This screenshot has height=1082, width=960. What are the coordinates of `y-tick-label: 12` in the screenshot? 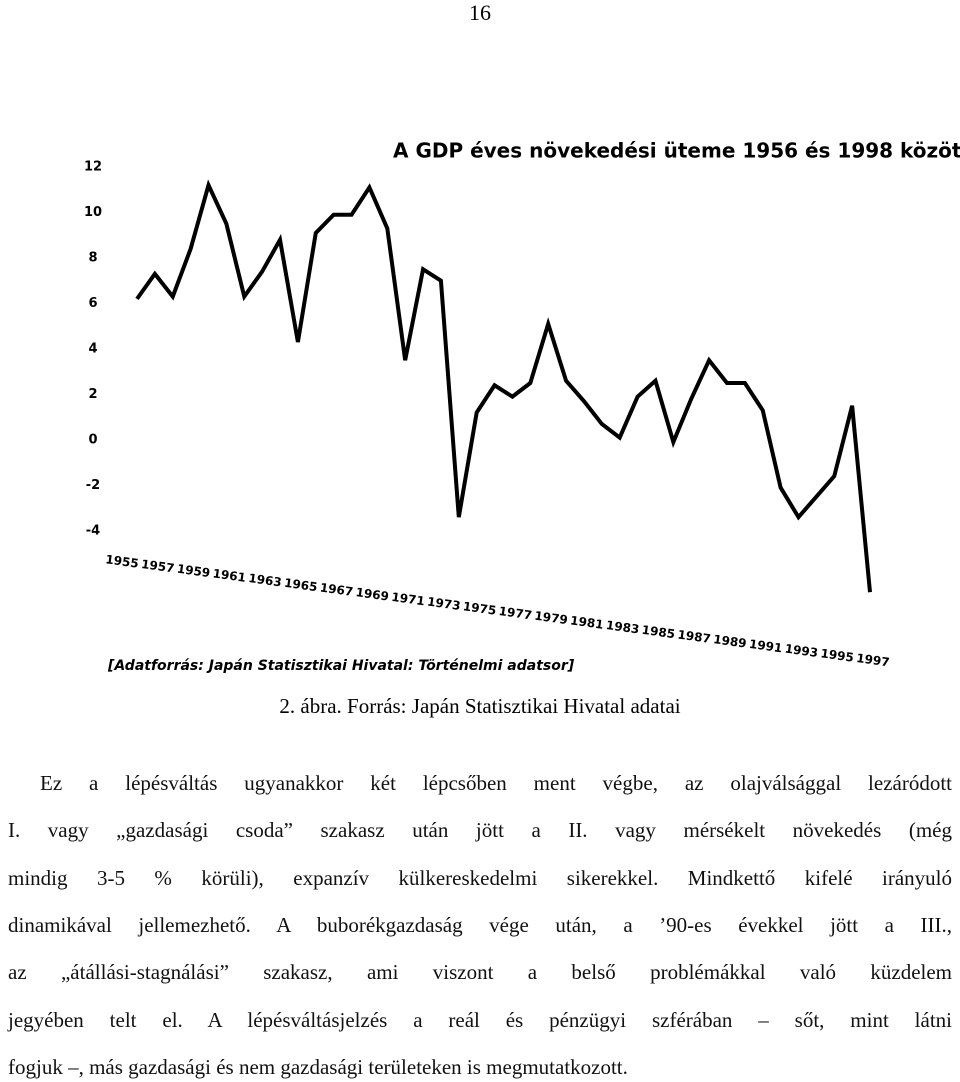 It's located at (93, 167).